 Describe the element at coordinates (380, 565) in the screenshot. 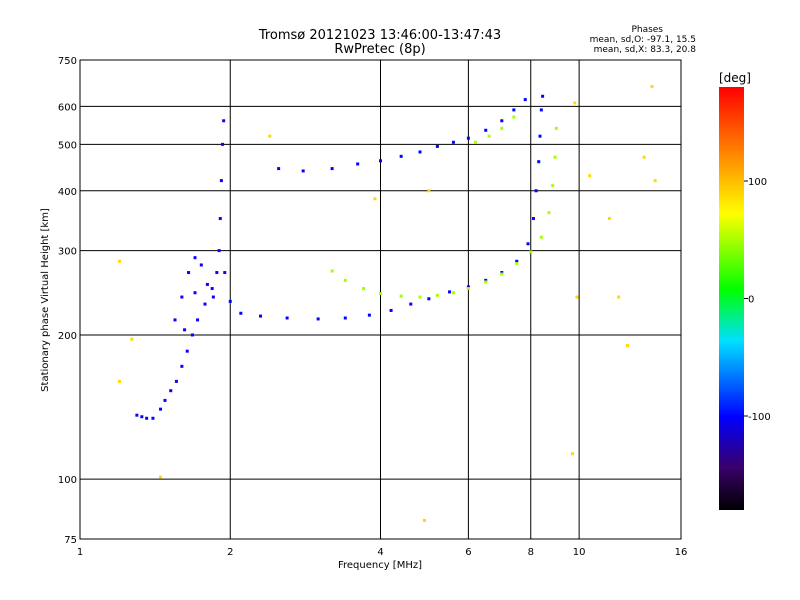

I see `x-axis-label: Frequency [MHz]` at that location.